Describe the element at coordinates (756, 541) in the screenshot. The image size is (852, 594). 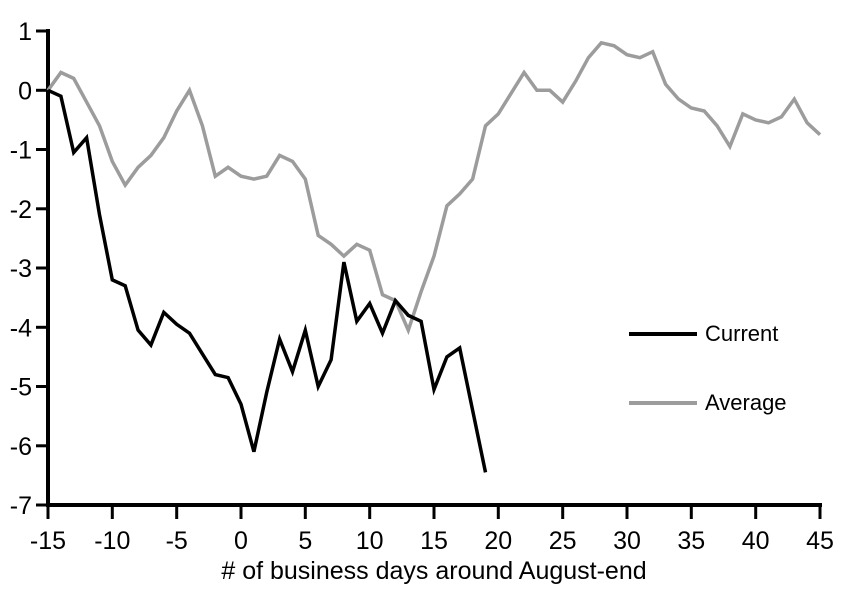
I see `x-tick-label: 40` at that location.